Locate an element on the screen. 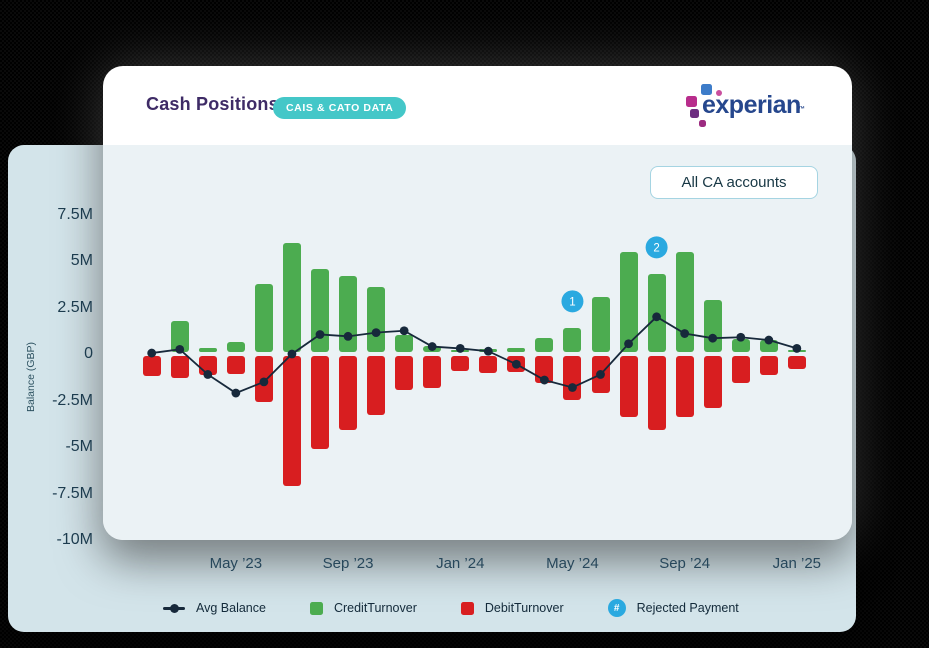 Image resolution: width=929 pixels, height=648 pixels. y-axis-title: Balance (GBP) is located at coordinates (31, 377).